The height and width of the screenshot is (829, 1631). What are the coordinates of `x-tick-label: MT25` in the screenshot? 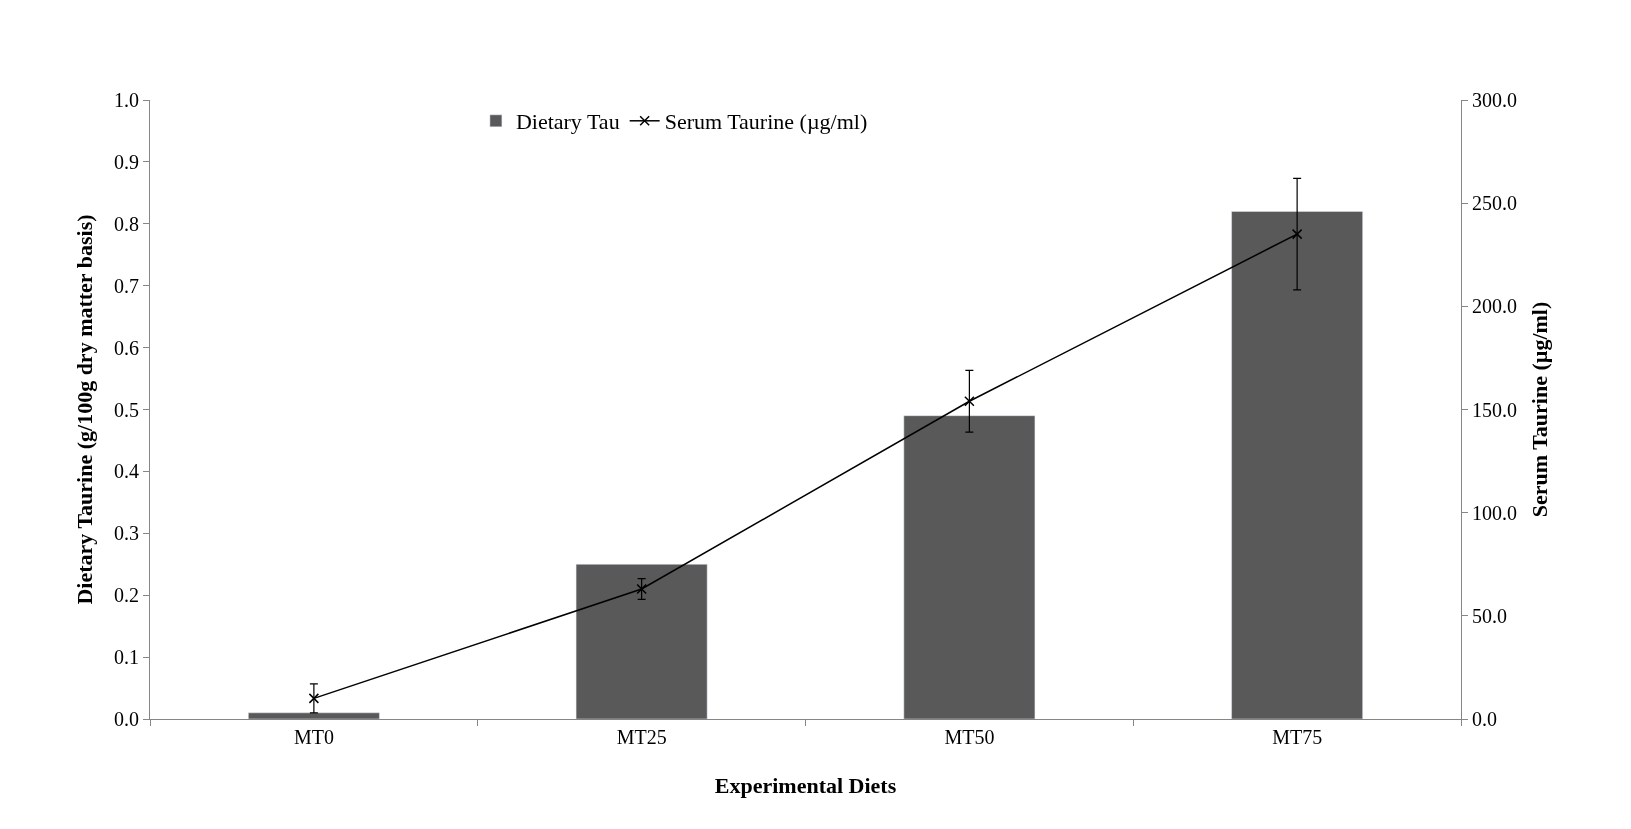 It's located at (641, 737).